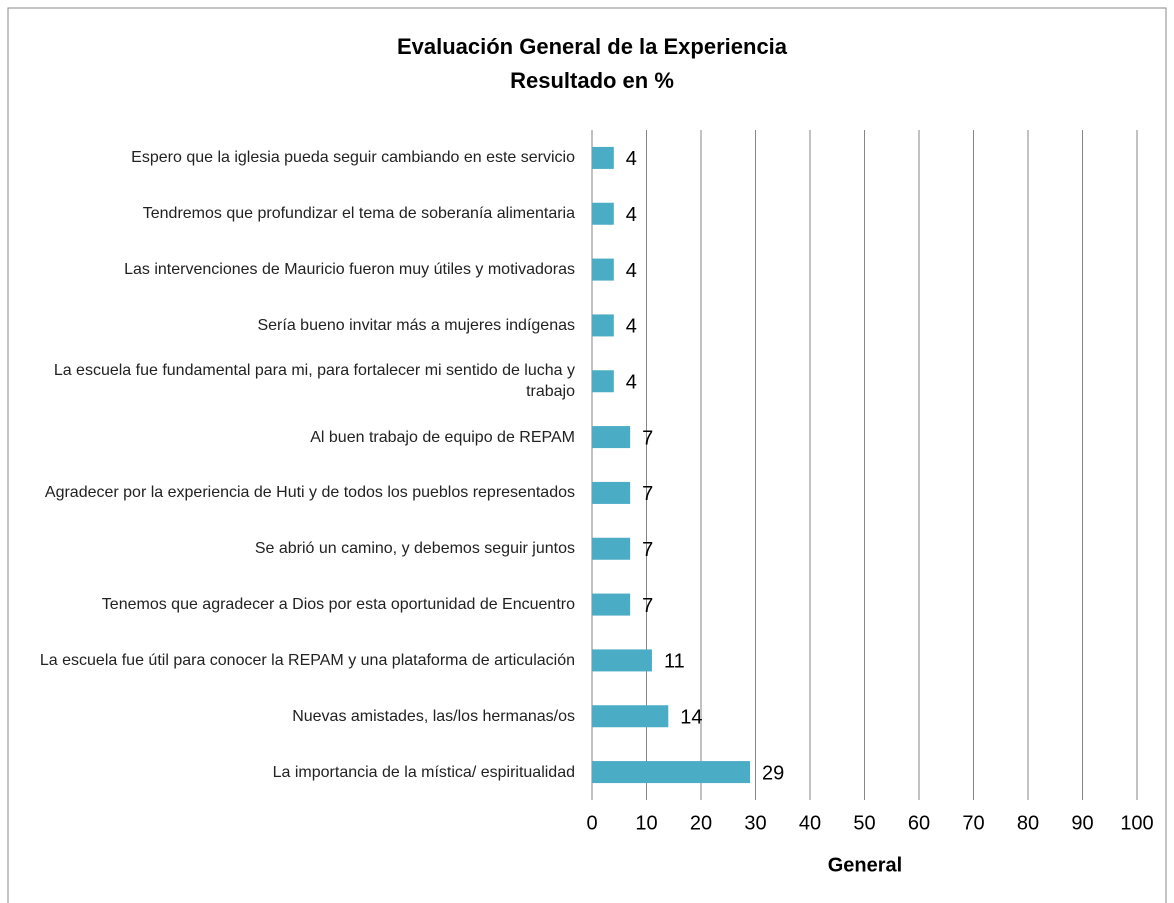 The height and width of the screenshot is (903, 1174). I want to click on chart-subtitle: Resultado en %, so click(592, 80).